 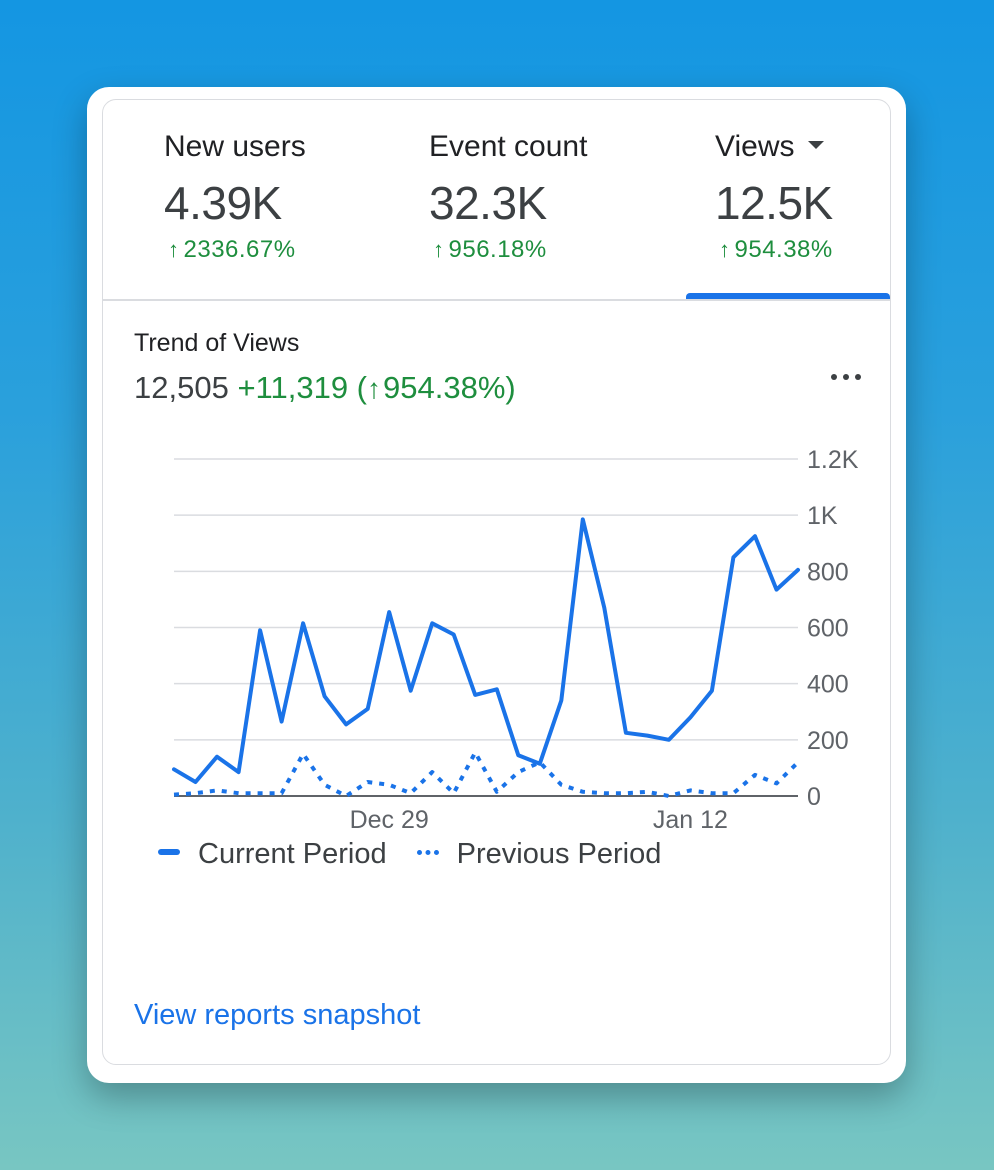 I want to click on previous-period-line, so click(x=486, y=774).